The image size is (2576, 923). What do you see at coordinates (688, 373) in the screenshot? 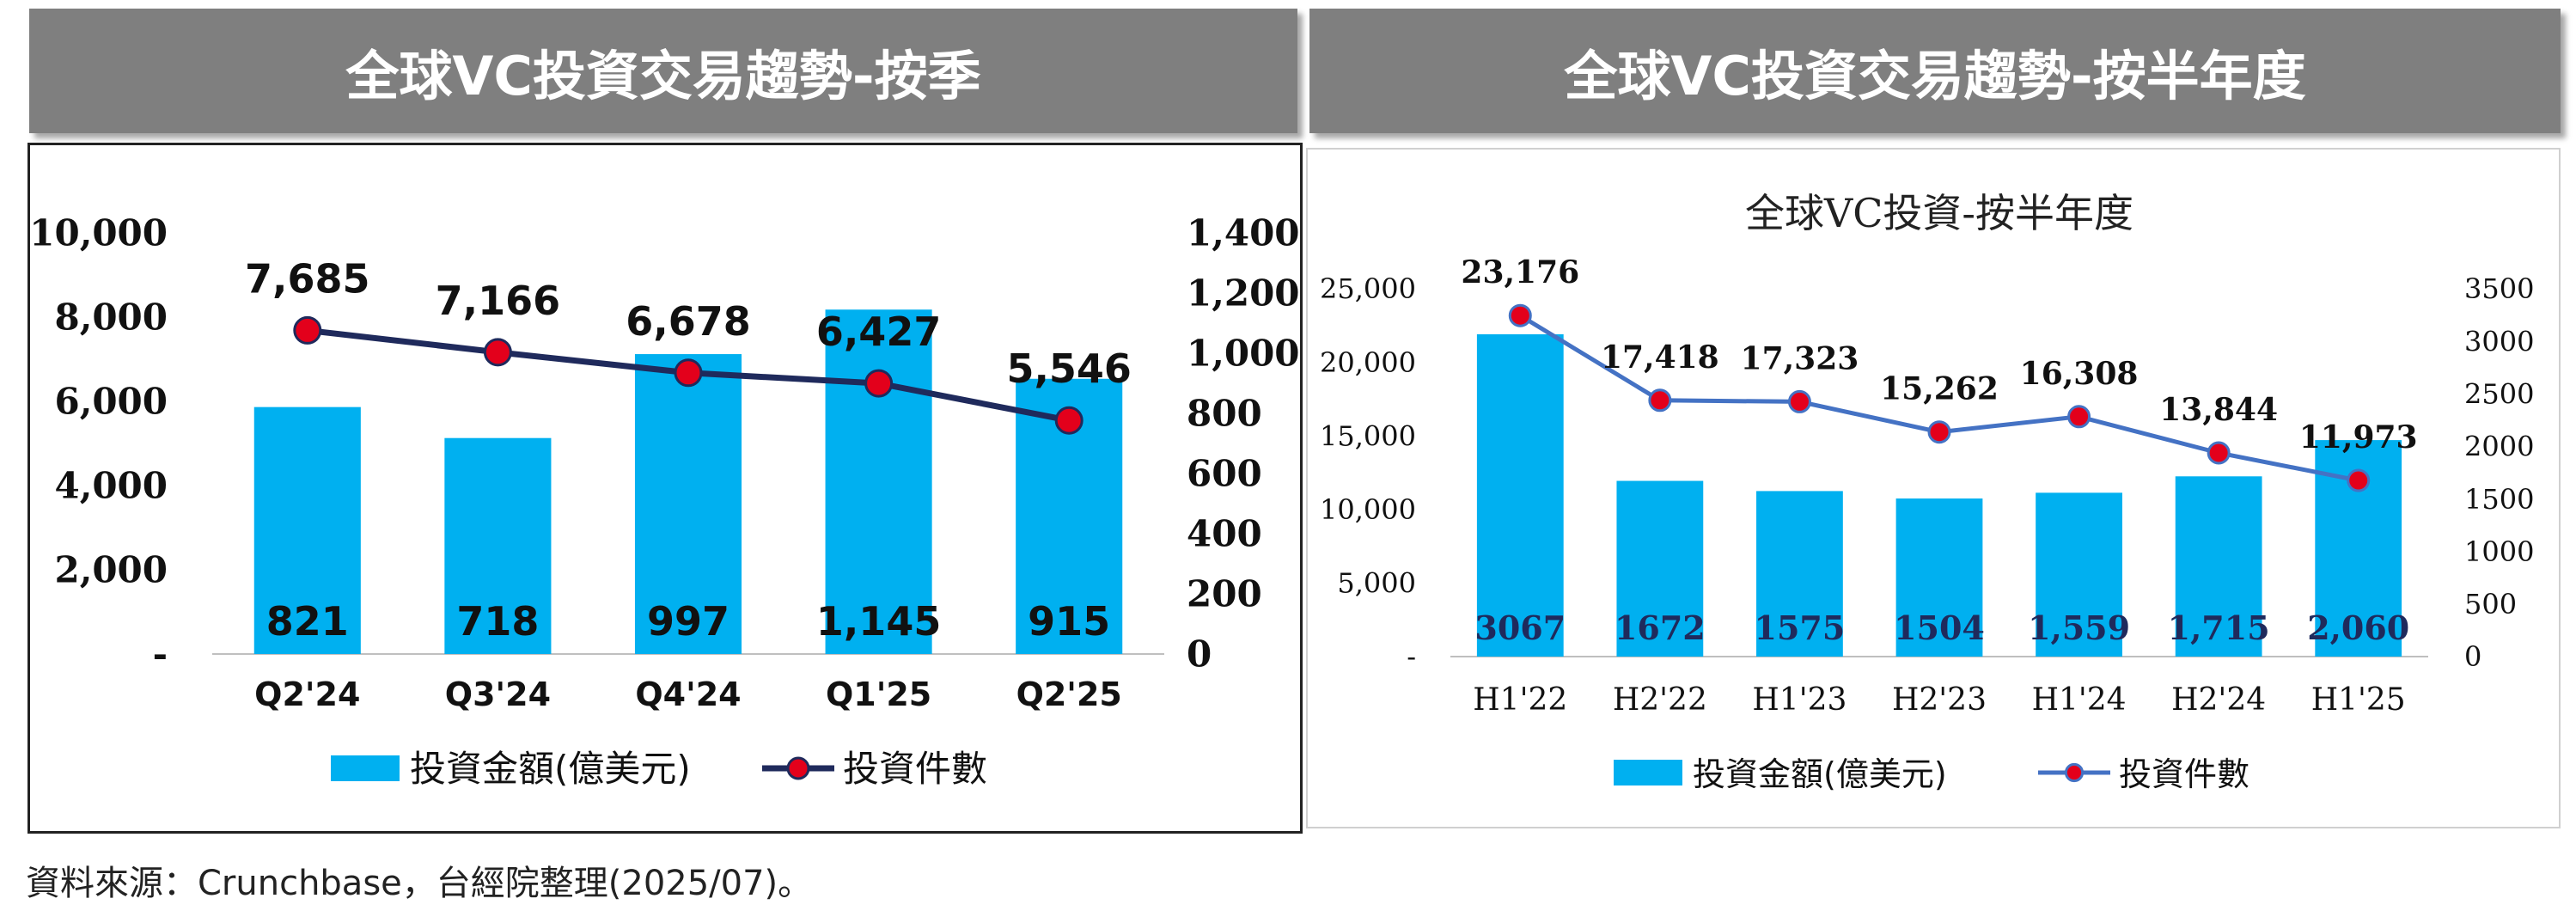
I see `line-point-Q4'24` at bounding box center [688, 373].